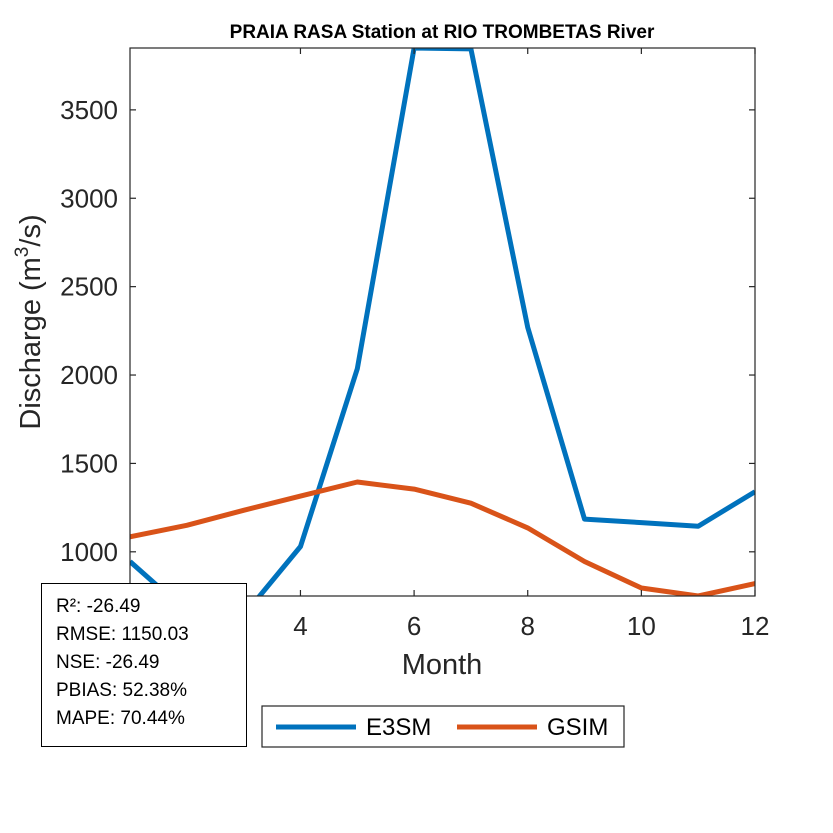  What do you see at coordinates (89, 463) in the screenshot?
I see `y-tick-label: 1500` at bounding box center [89, 463].